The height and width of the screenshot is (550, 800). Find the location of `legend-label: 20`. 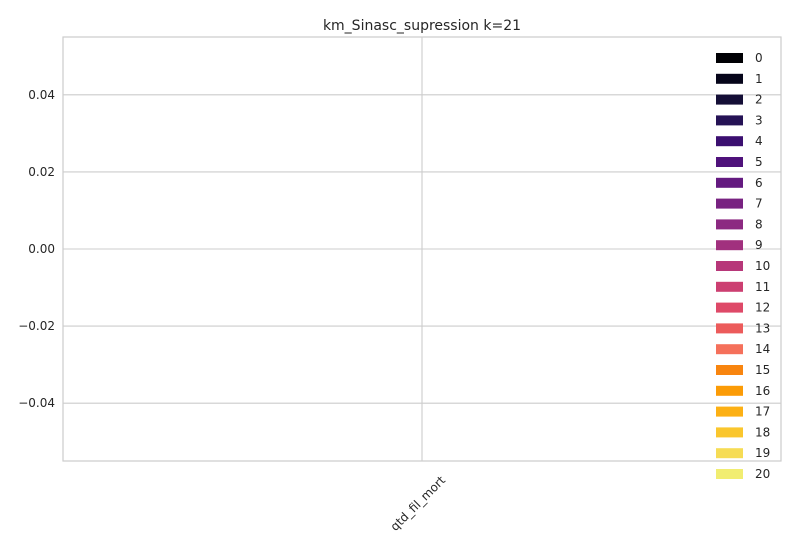

legend-label: 20 is located at coordinates (762, 474).